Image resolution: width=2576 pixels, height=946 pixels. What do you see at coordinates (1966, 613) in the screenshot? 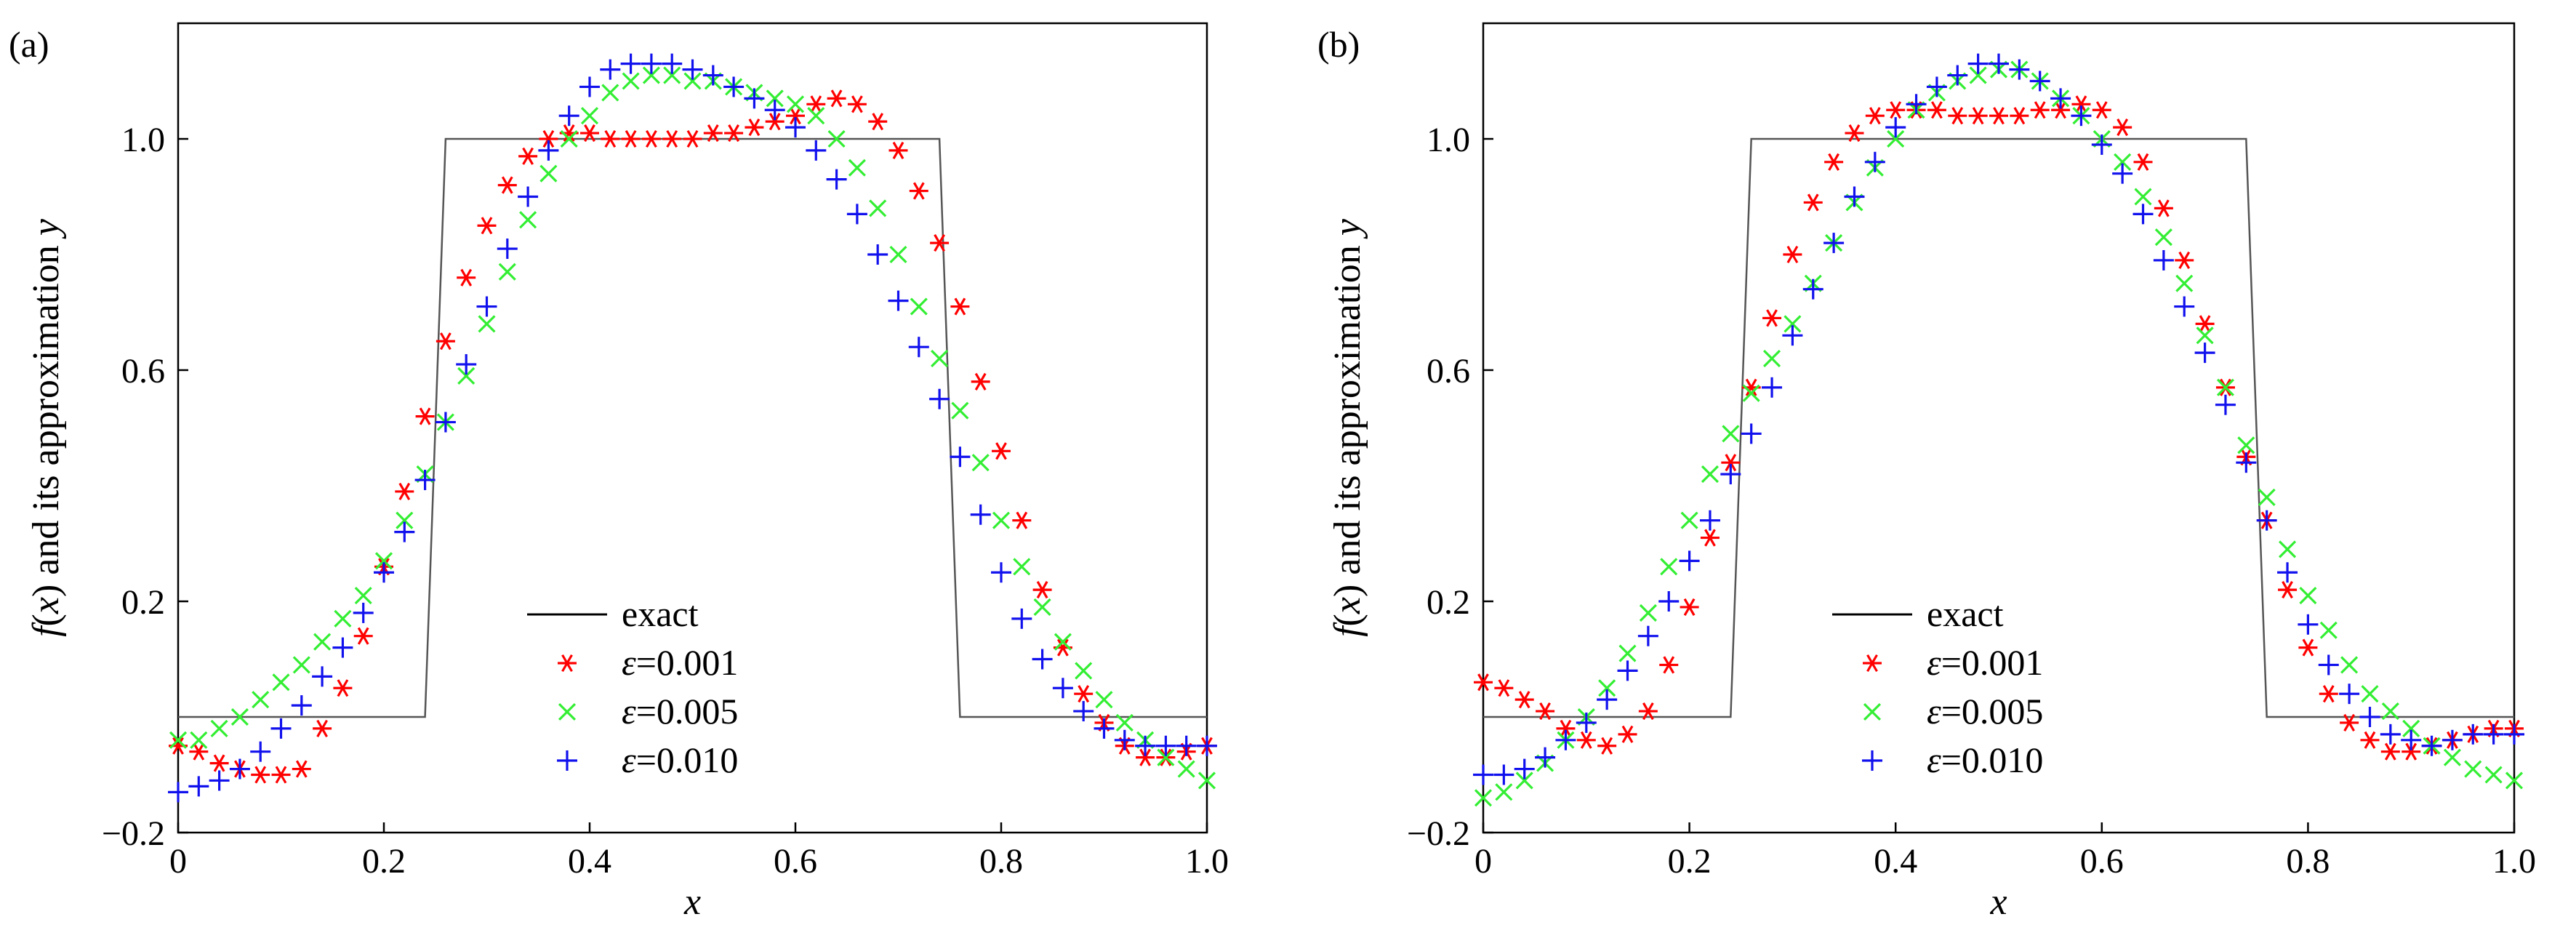
I see `legend-label-exact: exact` at bounding box center [1966, 613].